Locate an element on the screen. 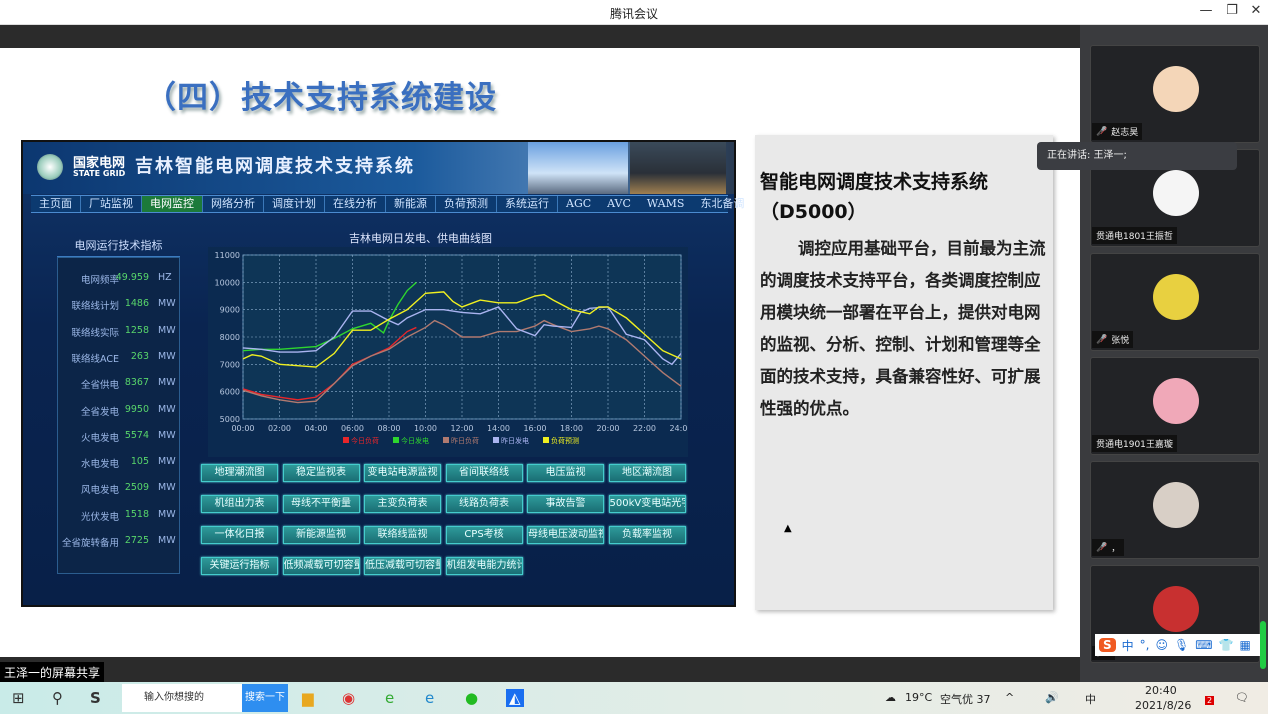 Image resolution: width=1268 pixels, height=714 pixels. function-button: 地理潮流图 is located at coordinates (239, 473).